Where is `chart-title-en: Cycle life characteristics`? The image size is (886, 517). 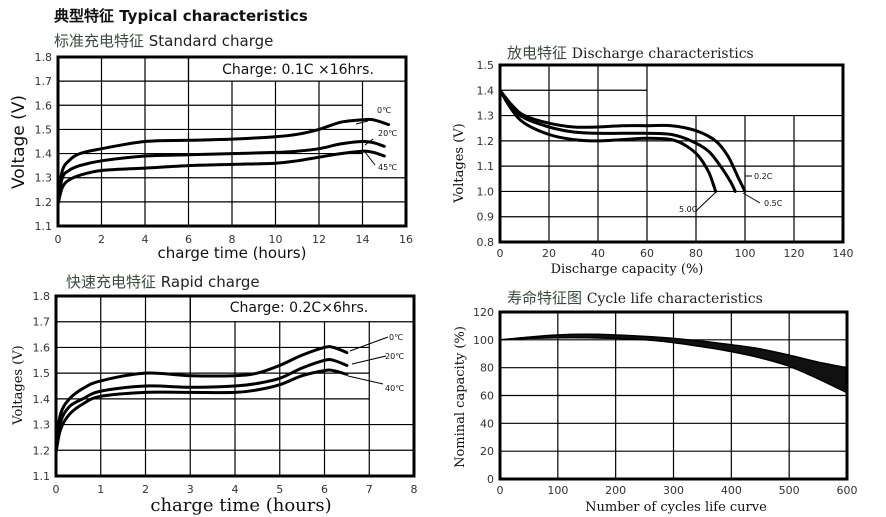
chart-title-en: Cycle life characteristics is located at coordinates (675, 299).